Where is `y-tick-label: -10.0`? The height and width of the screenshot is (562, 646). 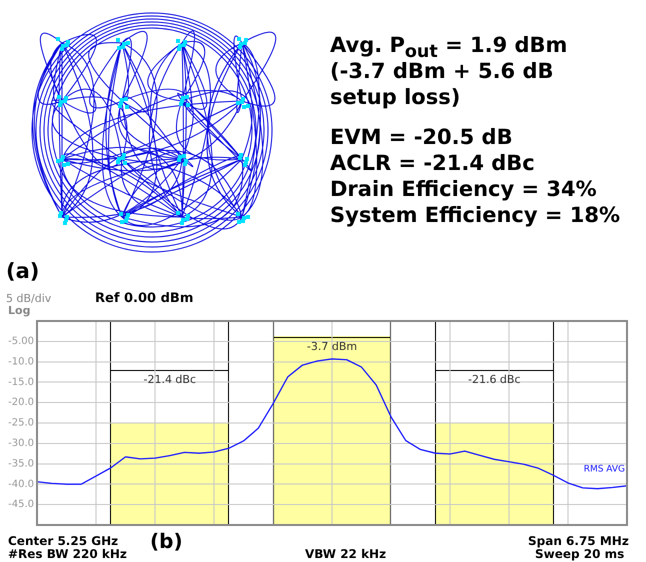 y-tick-label: -10.0 is located at coordinates (21, 362).